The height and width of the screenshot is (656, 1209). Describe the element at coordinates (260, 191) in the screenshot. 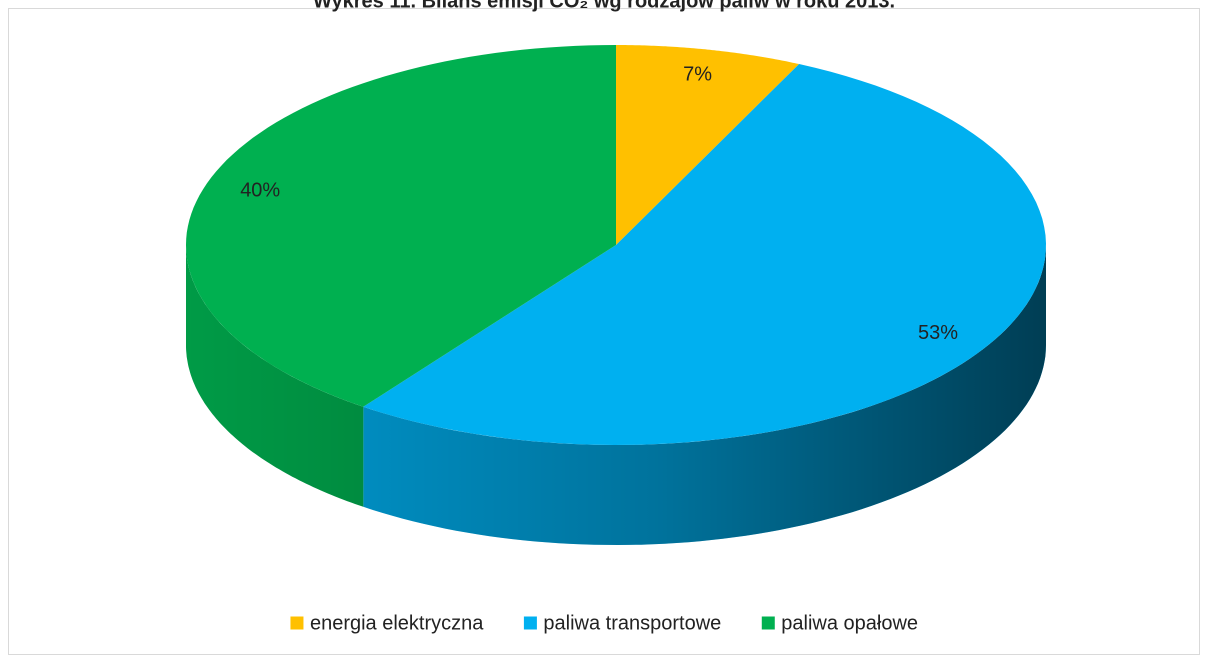

I see `data-label: 40%` at that location.